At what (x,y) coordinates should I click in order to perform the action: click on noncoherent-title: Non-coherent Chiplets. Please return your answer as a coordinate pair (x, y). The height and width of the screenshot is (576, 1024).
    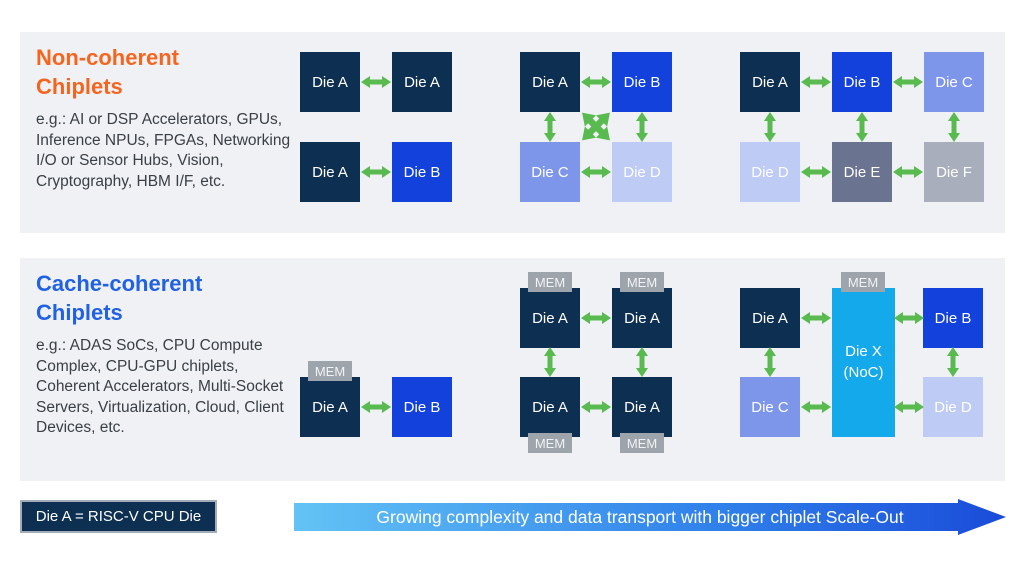
    Looking at the image, I should click on (107, 72).